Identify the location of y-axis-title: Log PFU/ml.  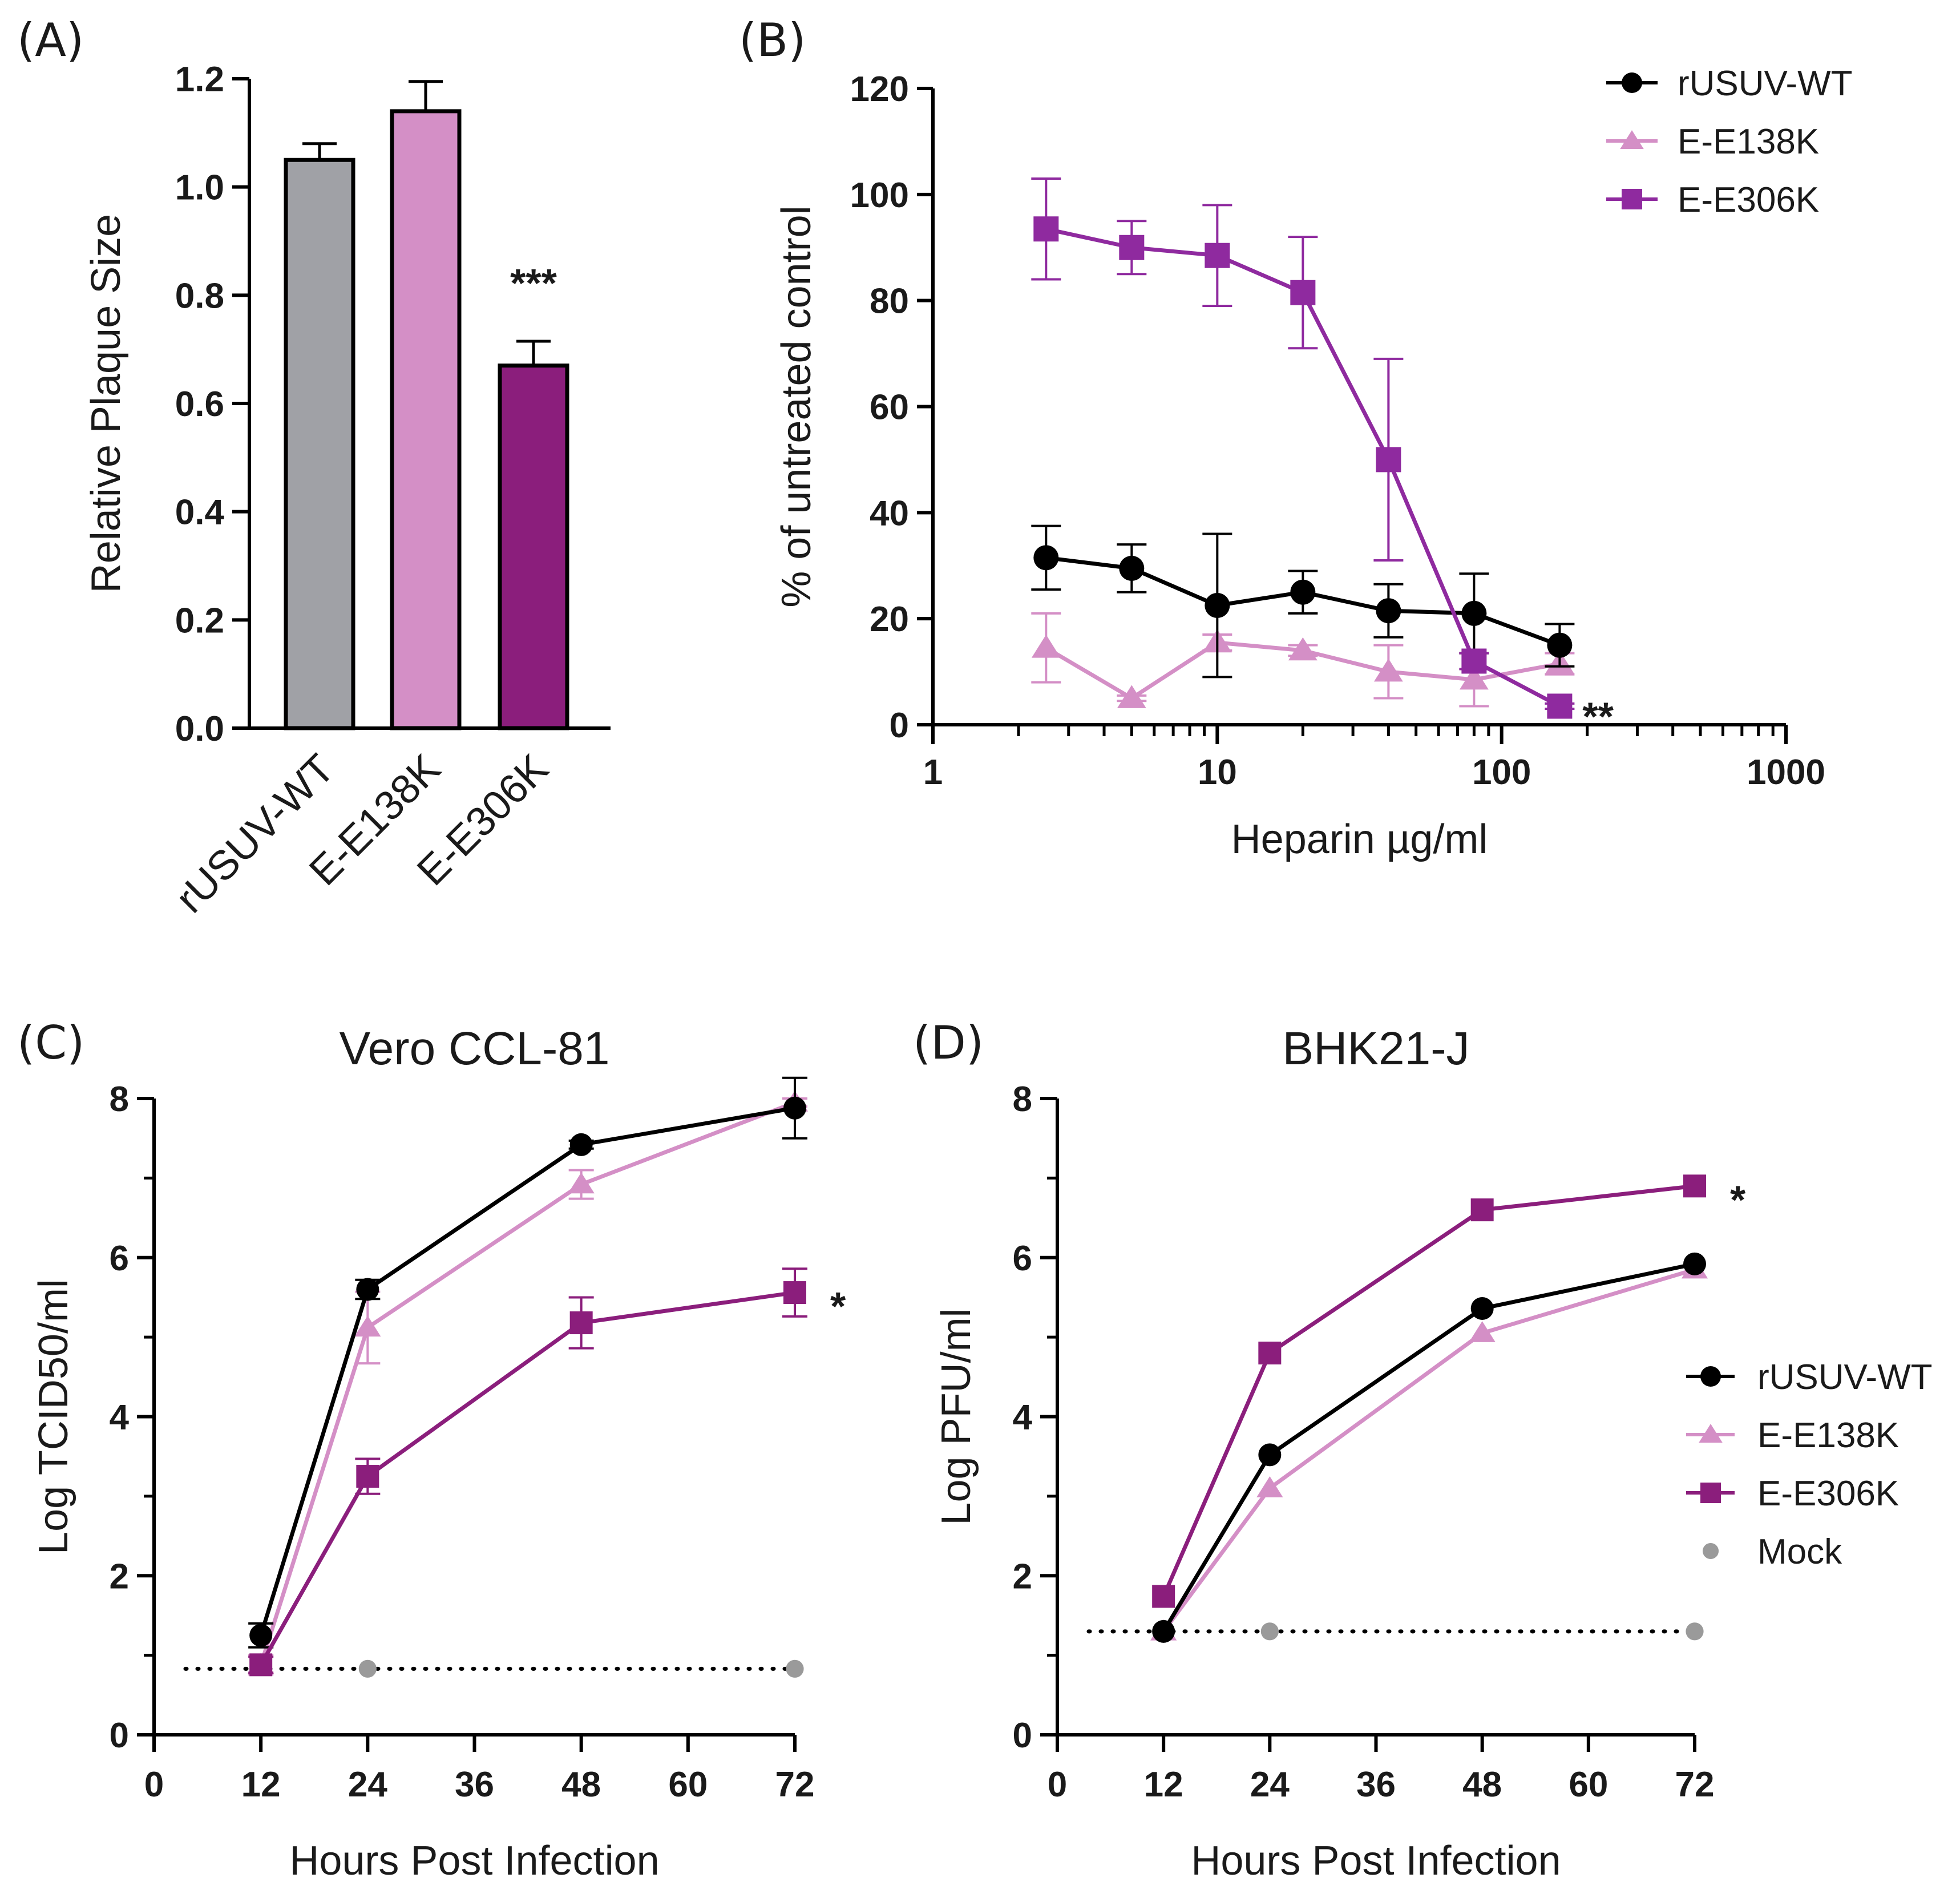
(956, 1416).